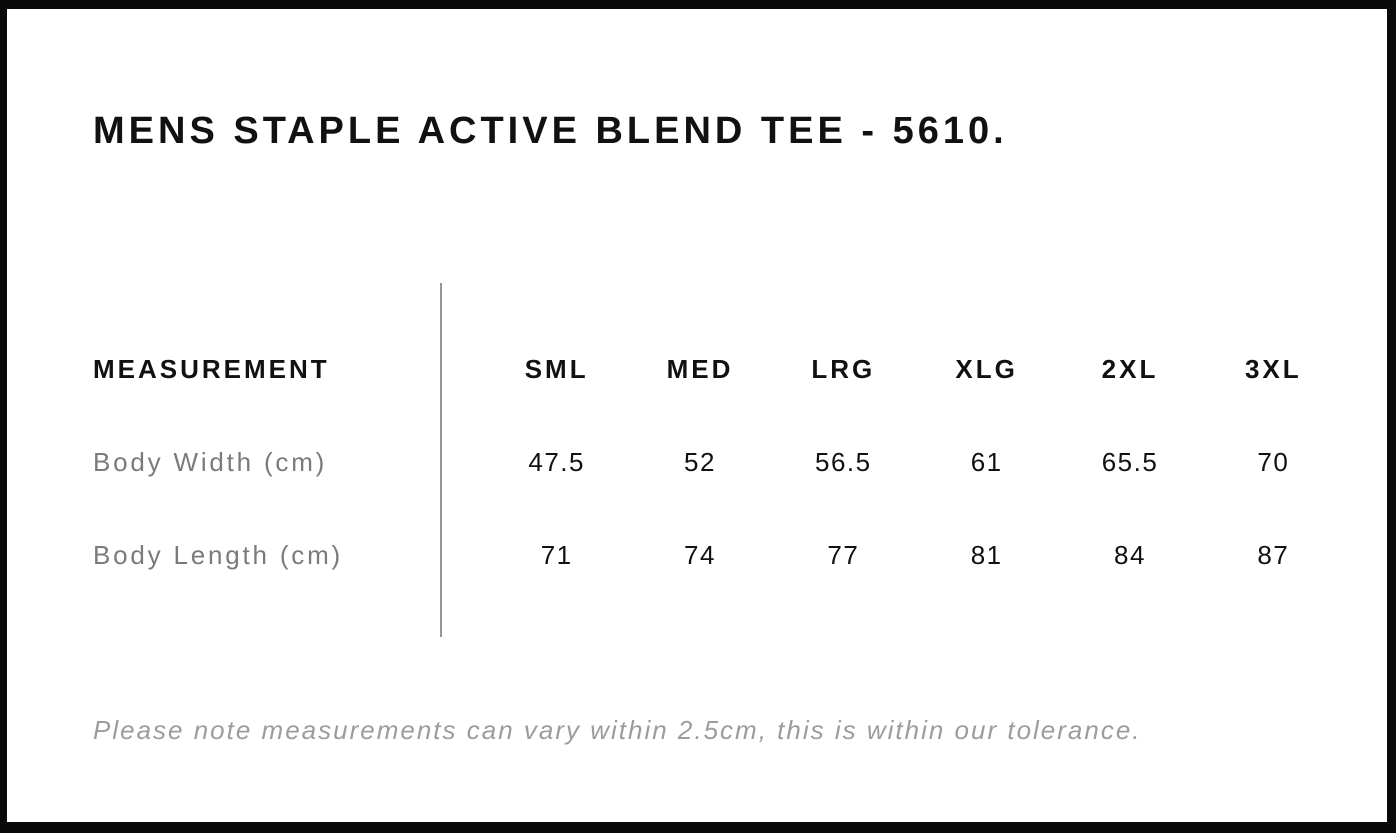  I want to click on body-length-value-3xl: 87, so click(1273, 555).